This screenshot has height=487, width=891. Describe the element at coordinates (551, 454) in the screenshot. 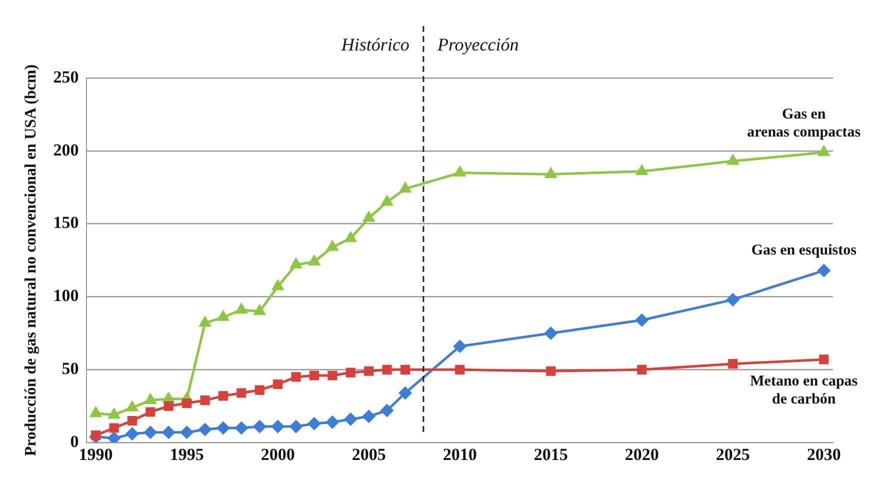

I see `x-tick-label: 2015` at that location.